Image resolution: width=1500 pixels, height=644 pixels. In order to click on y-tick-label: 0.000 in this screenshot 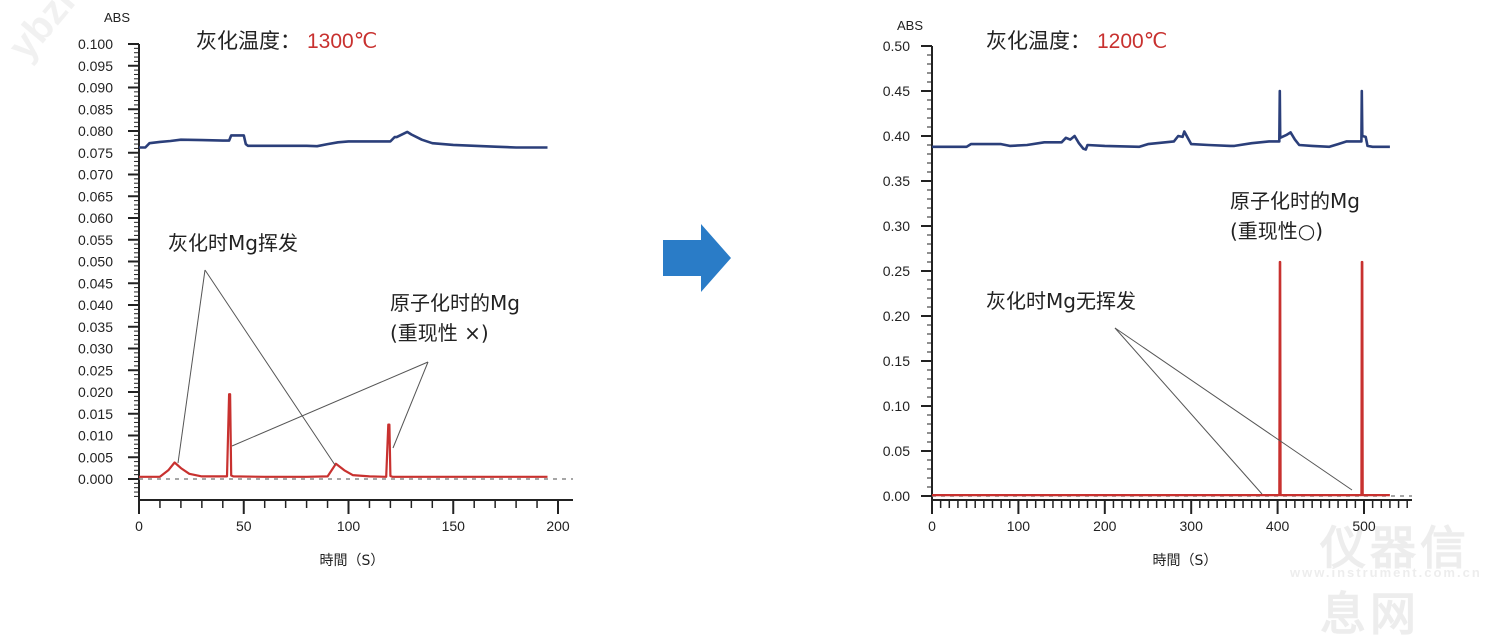, I will do `click(95, 479)`.